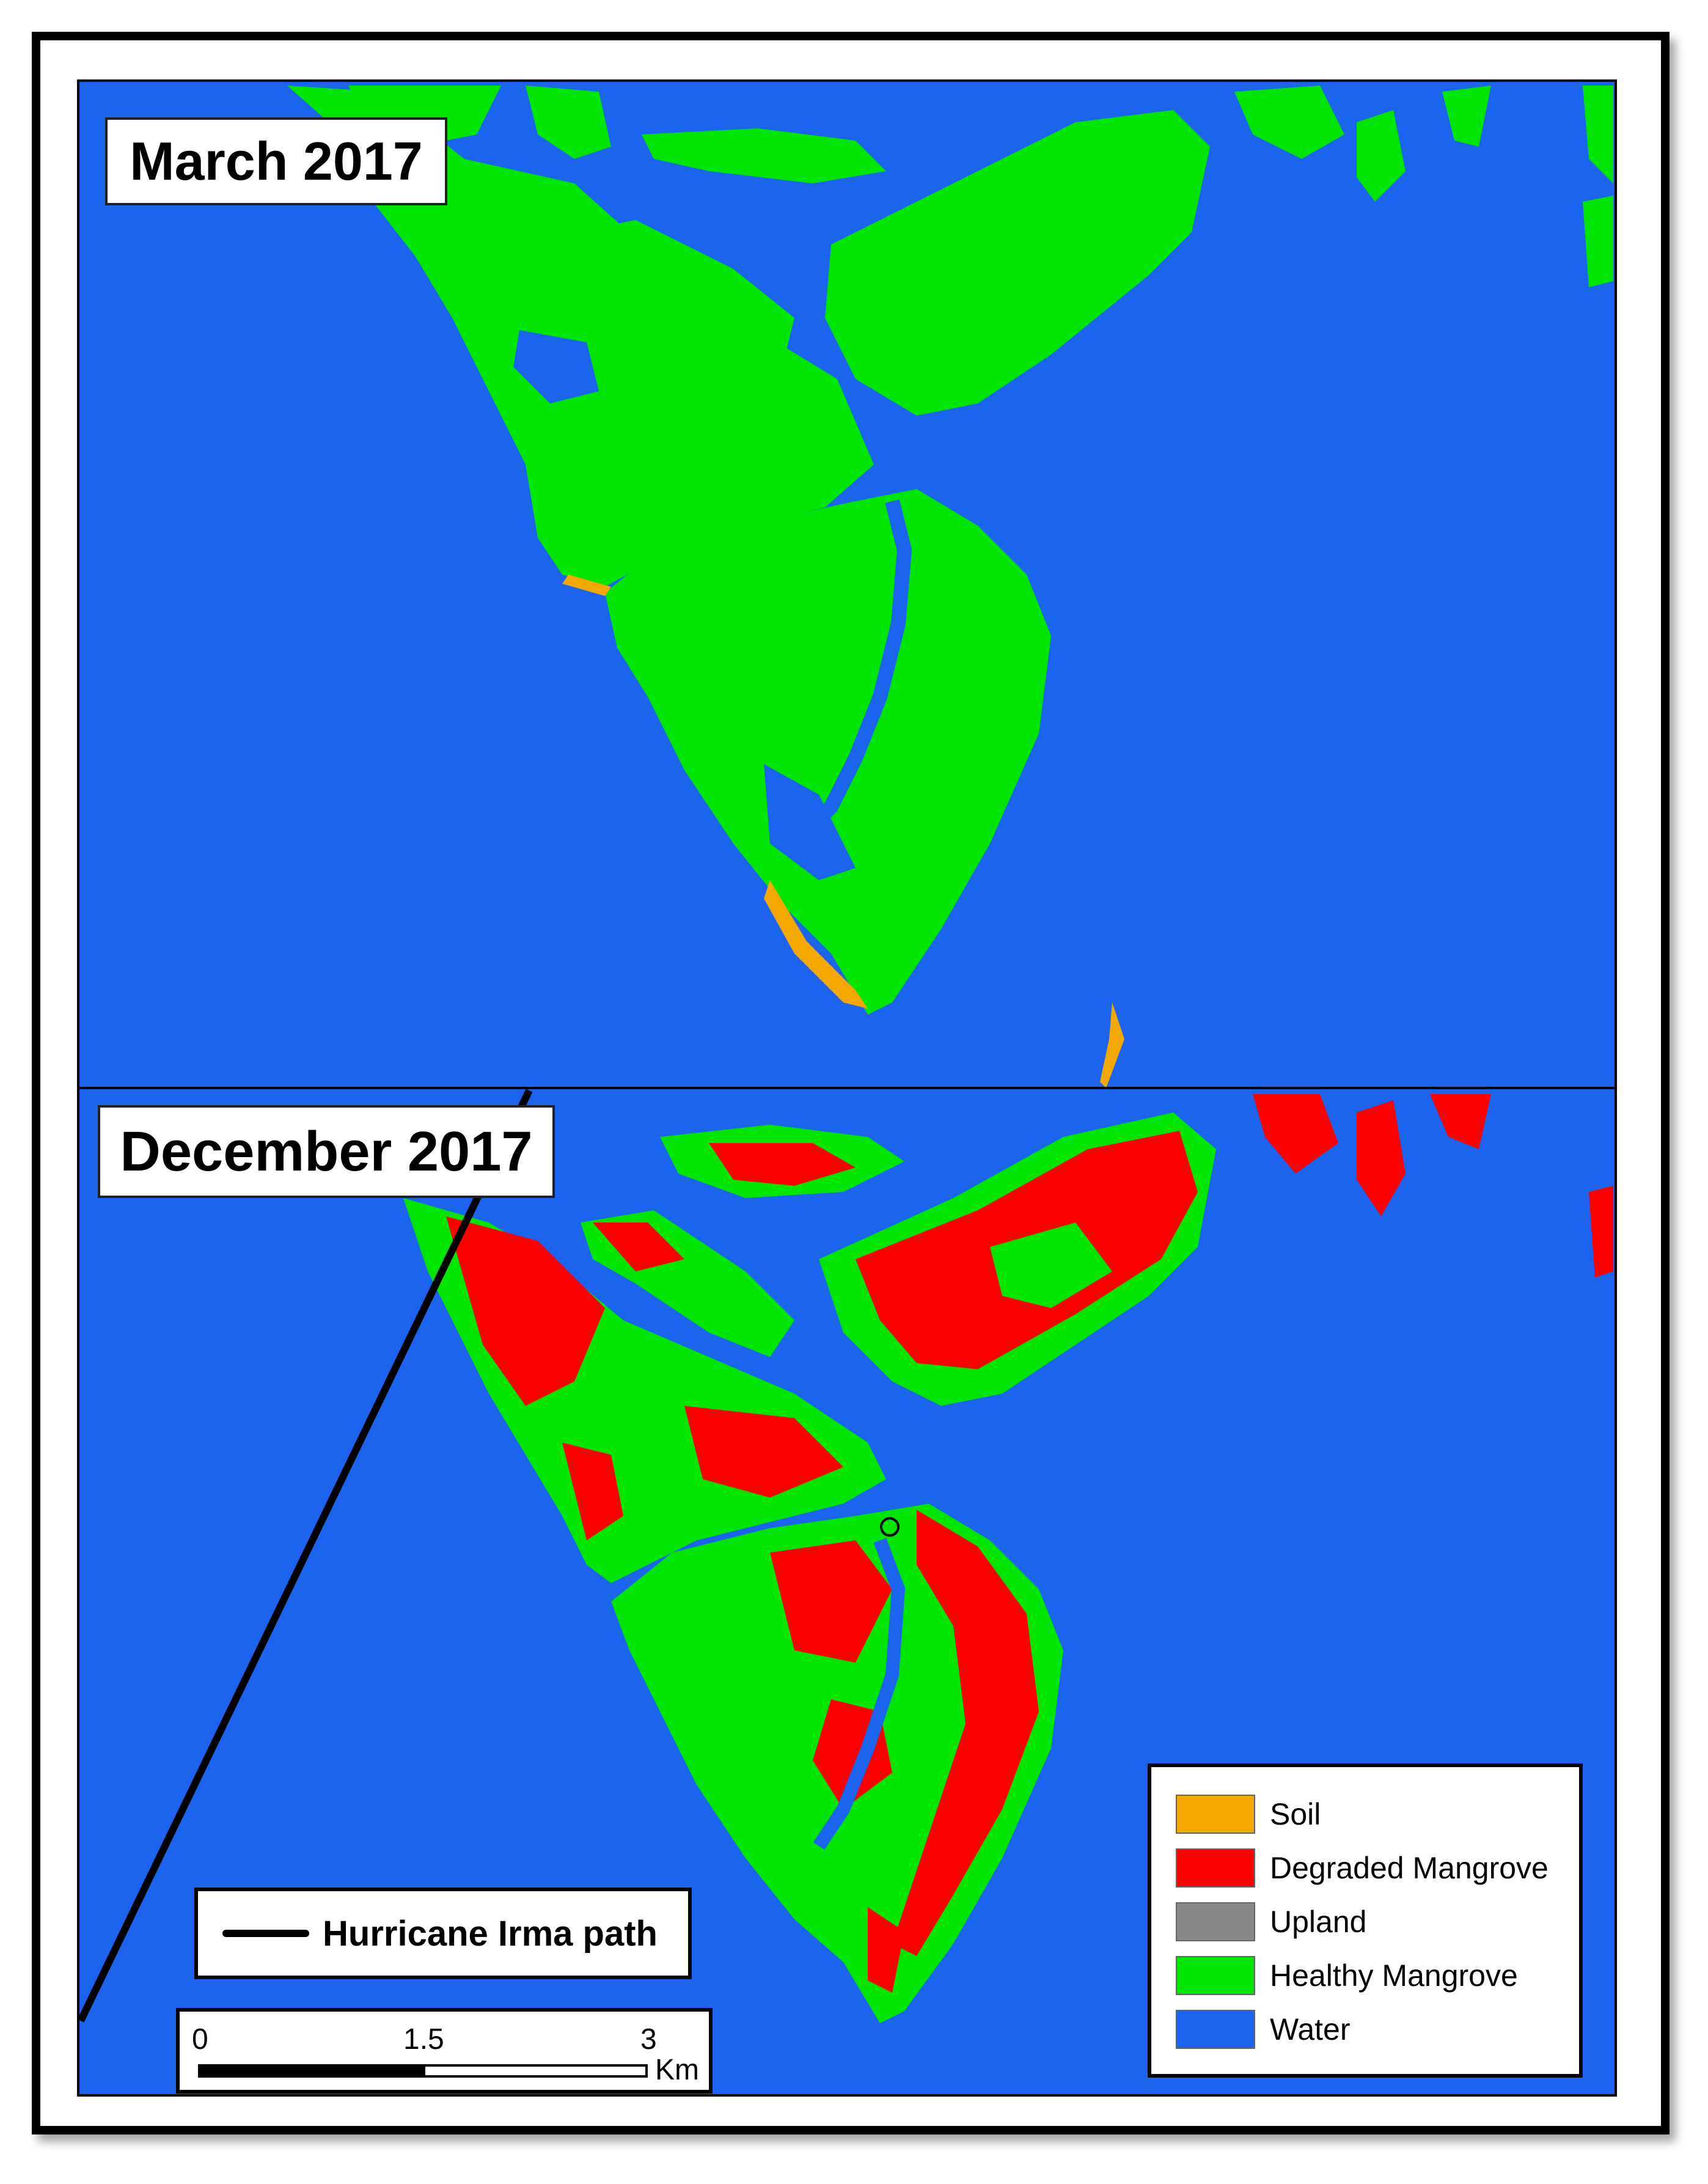  What do you see at coordinates (200, 2039) in the screenshot?
I see `scale-tick-0: 0` at bounding box center [200, 2039].